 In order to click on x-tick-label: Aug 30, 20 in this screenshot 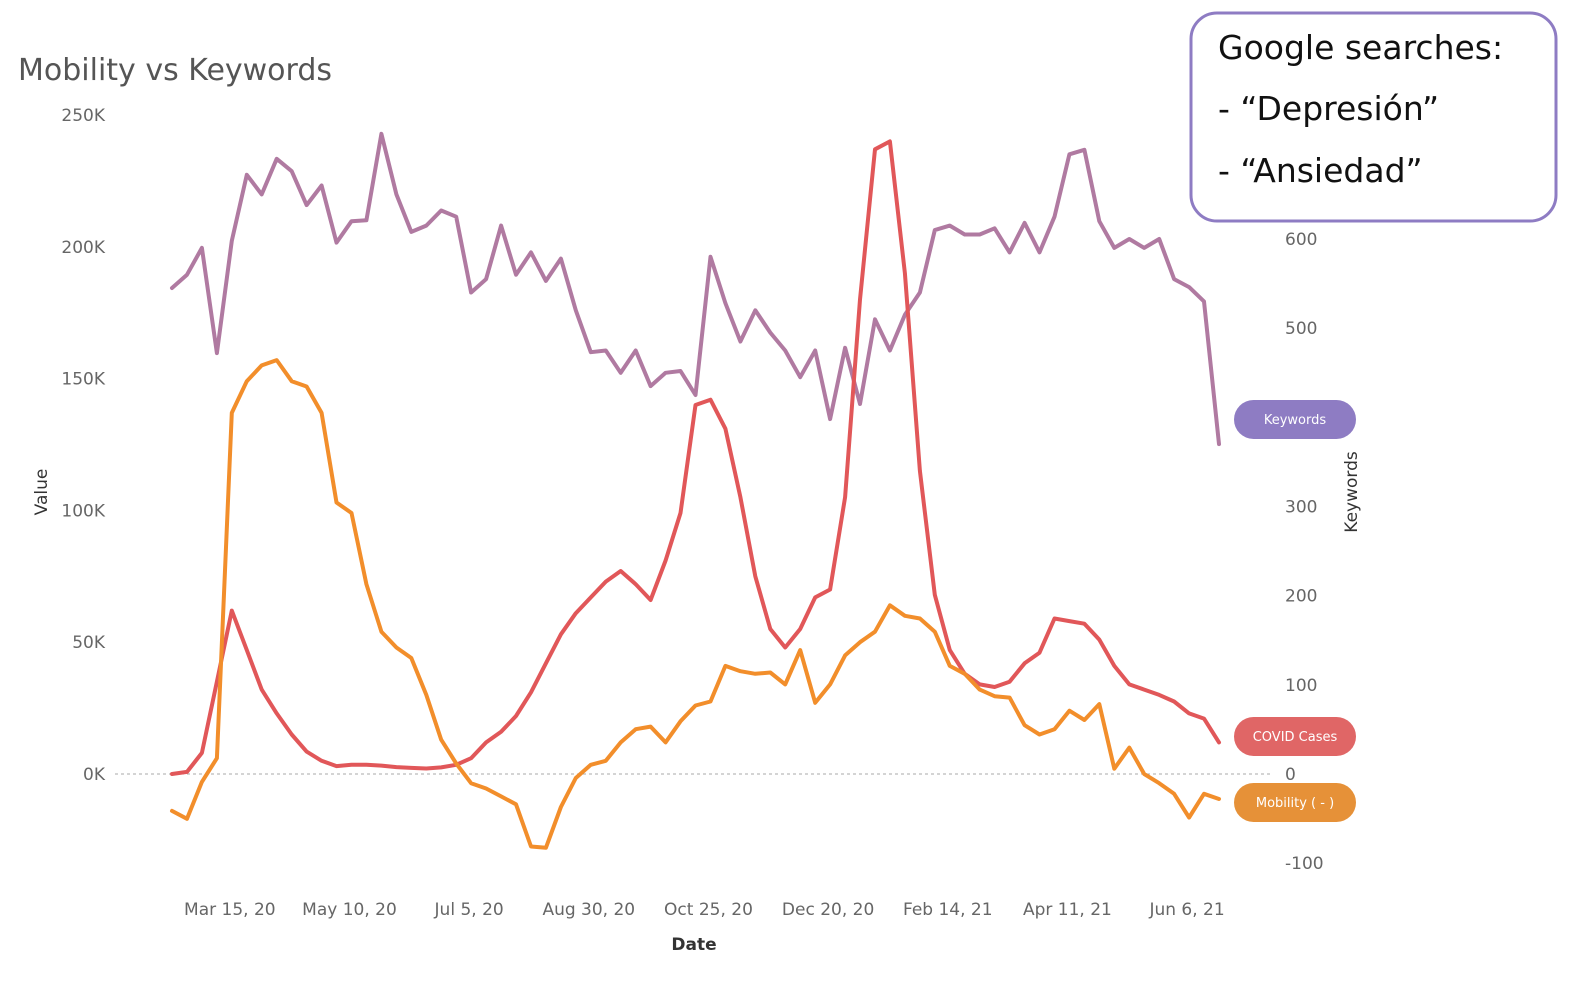, I will do `click(588, 910)`.